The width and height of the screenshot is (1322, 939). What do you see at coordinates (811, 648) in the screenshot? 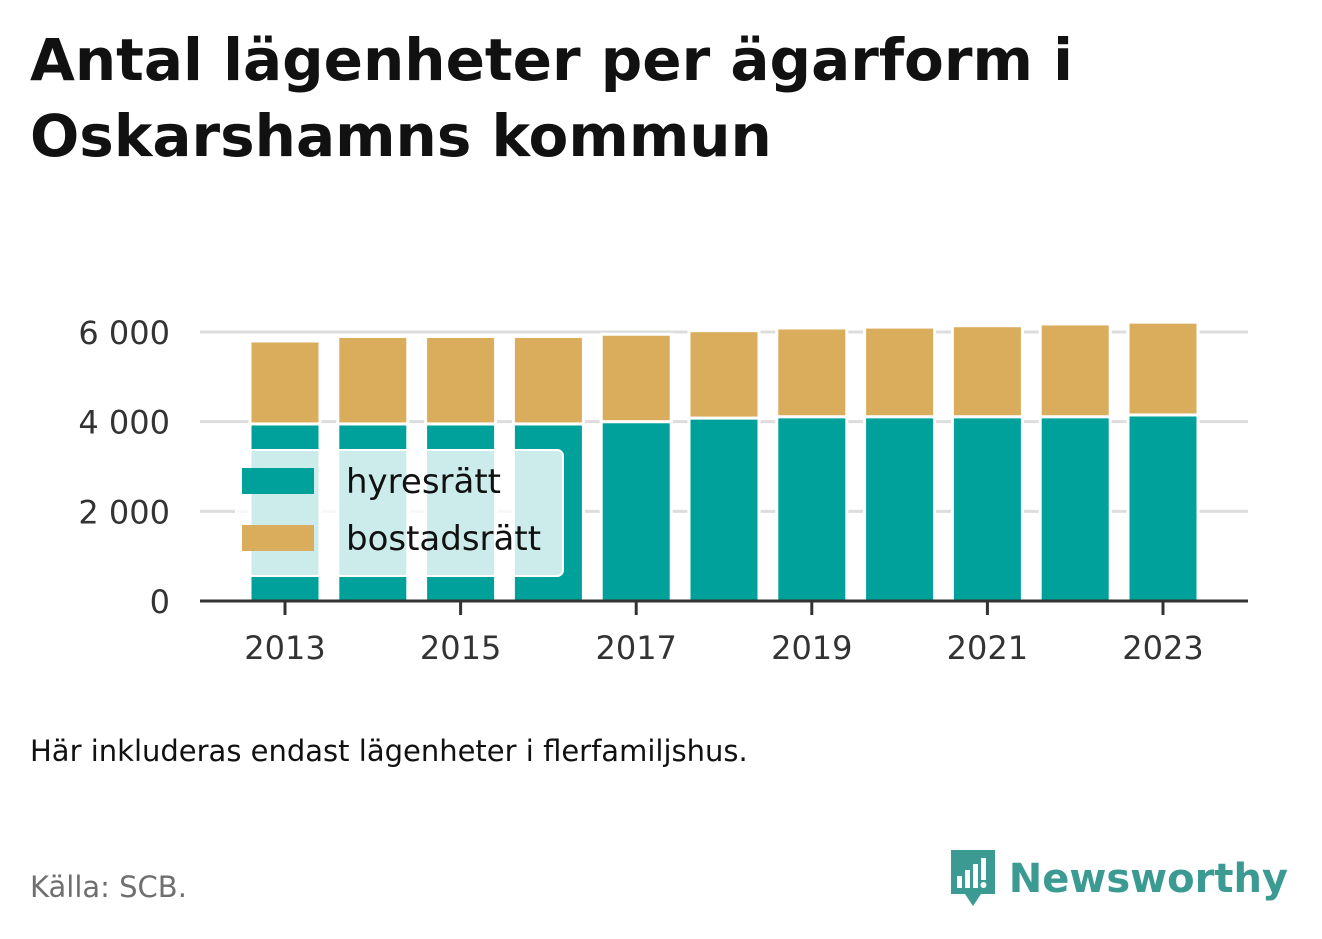
I see `x-tick-label: 2019` at bounding box center [811, 648].